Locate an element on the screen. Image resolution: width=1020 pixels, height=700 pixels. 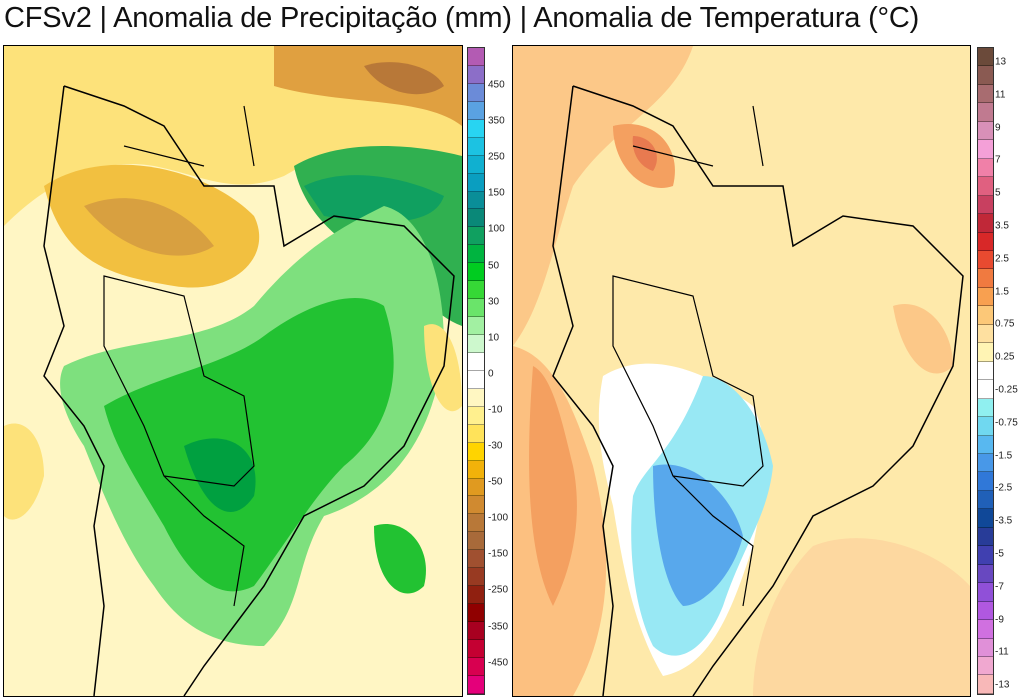
colorbar-label: -0.75 is located at coordinates (1006, 423).